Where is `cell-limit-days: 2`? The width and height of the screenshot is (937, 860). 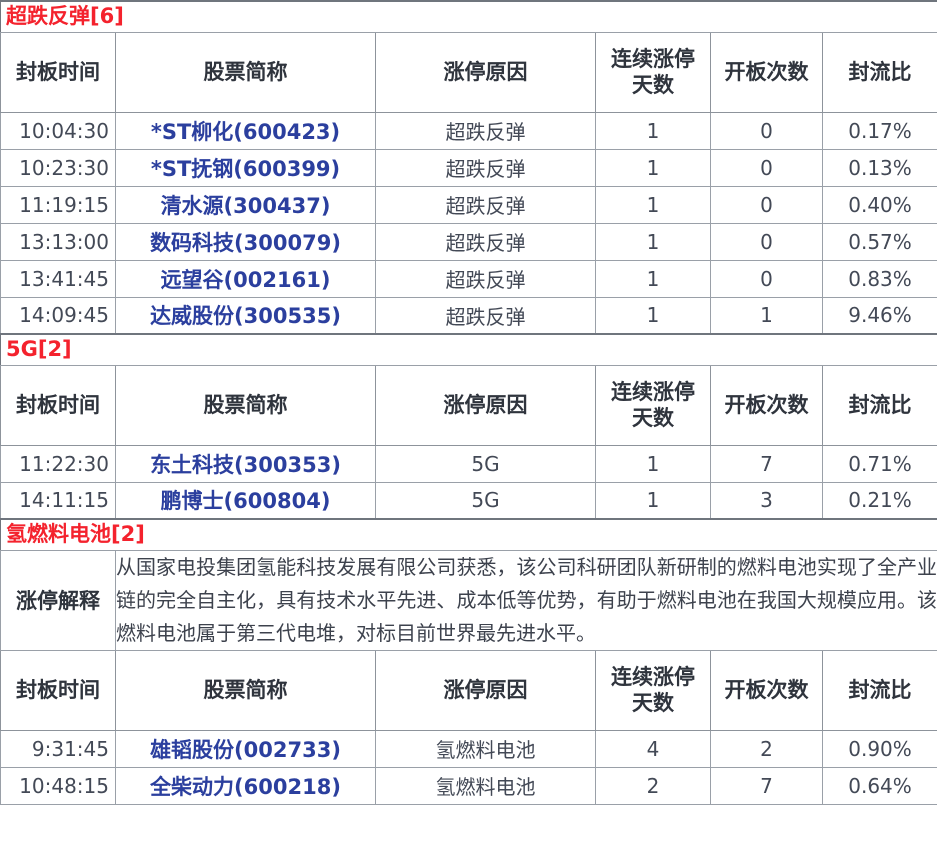
cell-limit-days: 2 is located at coordinates (653, 785).